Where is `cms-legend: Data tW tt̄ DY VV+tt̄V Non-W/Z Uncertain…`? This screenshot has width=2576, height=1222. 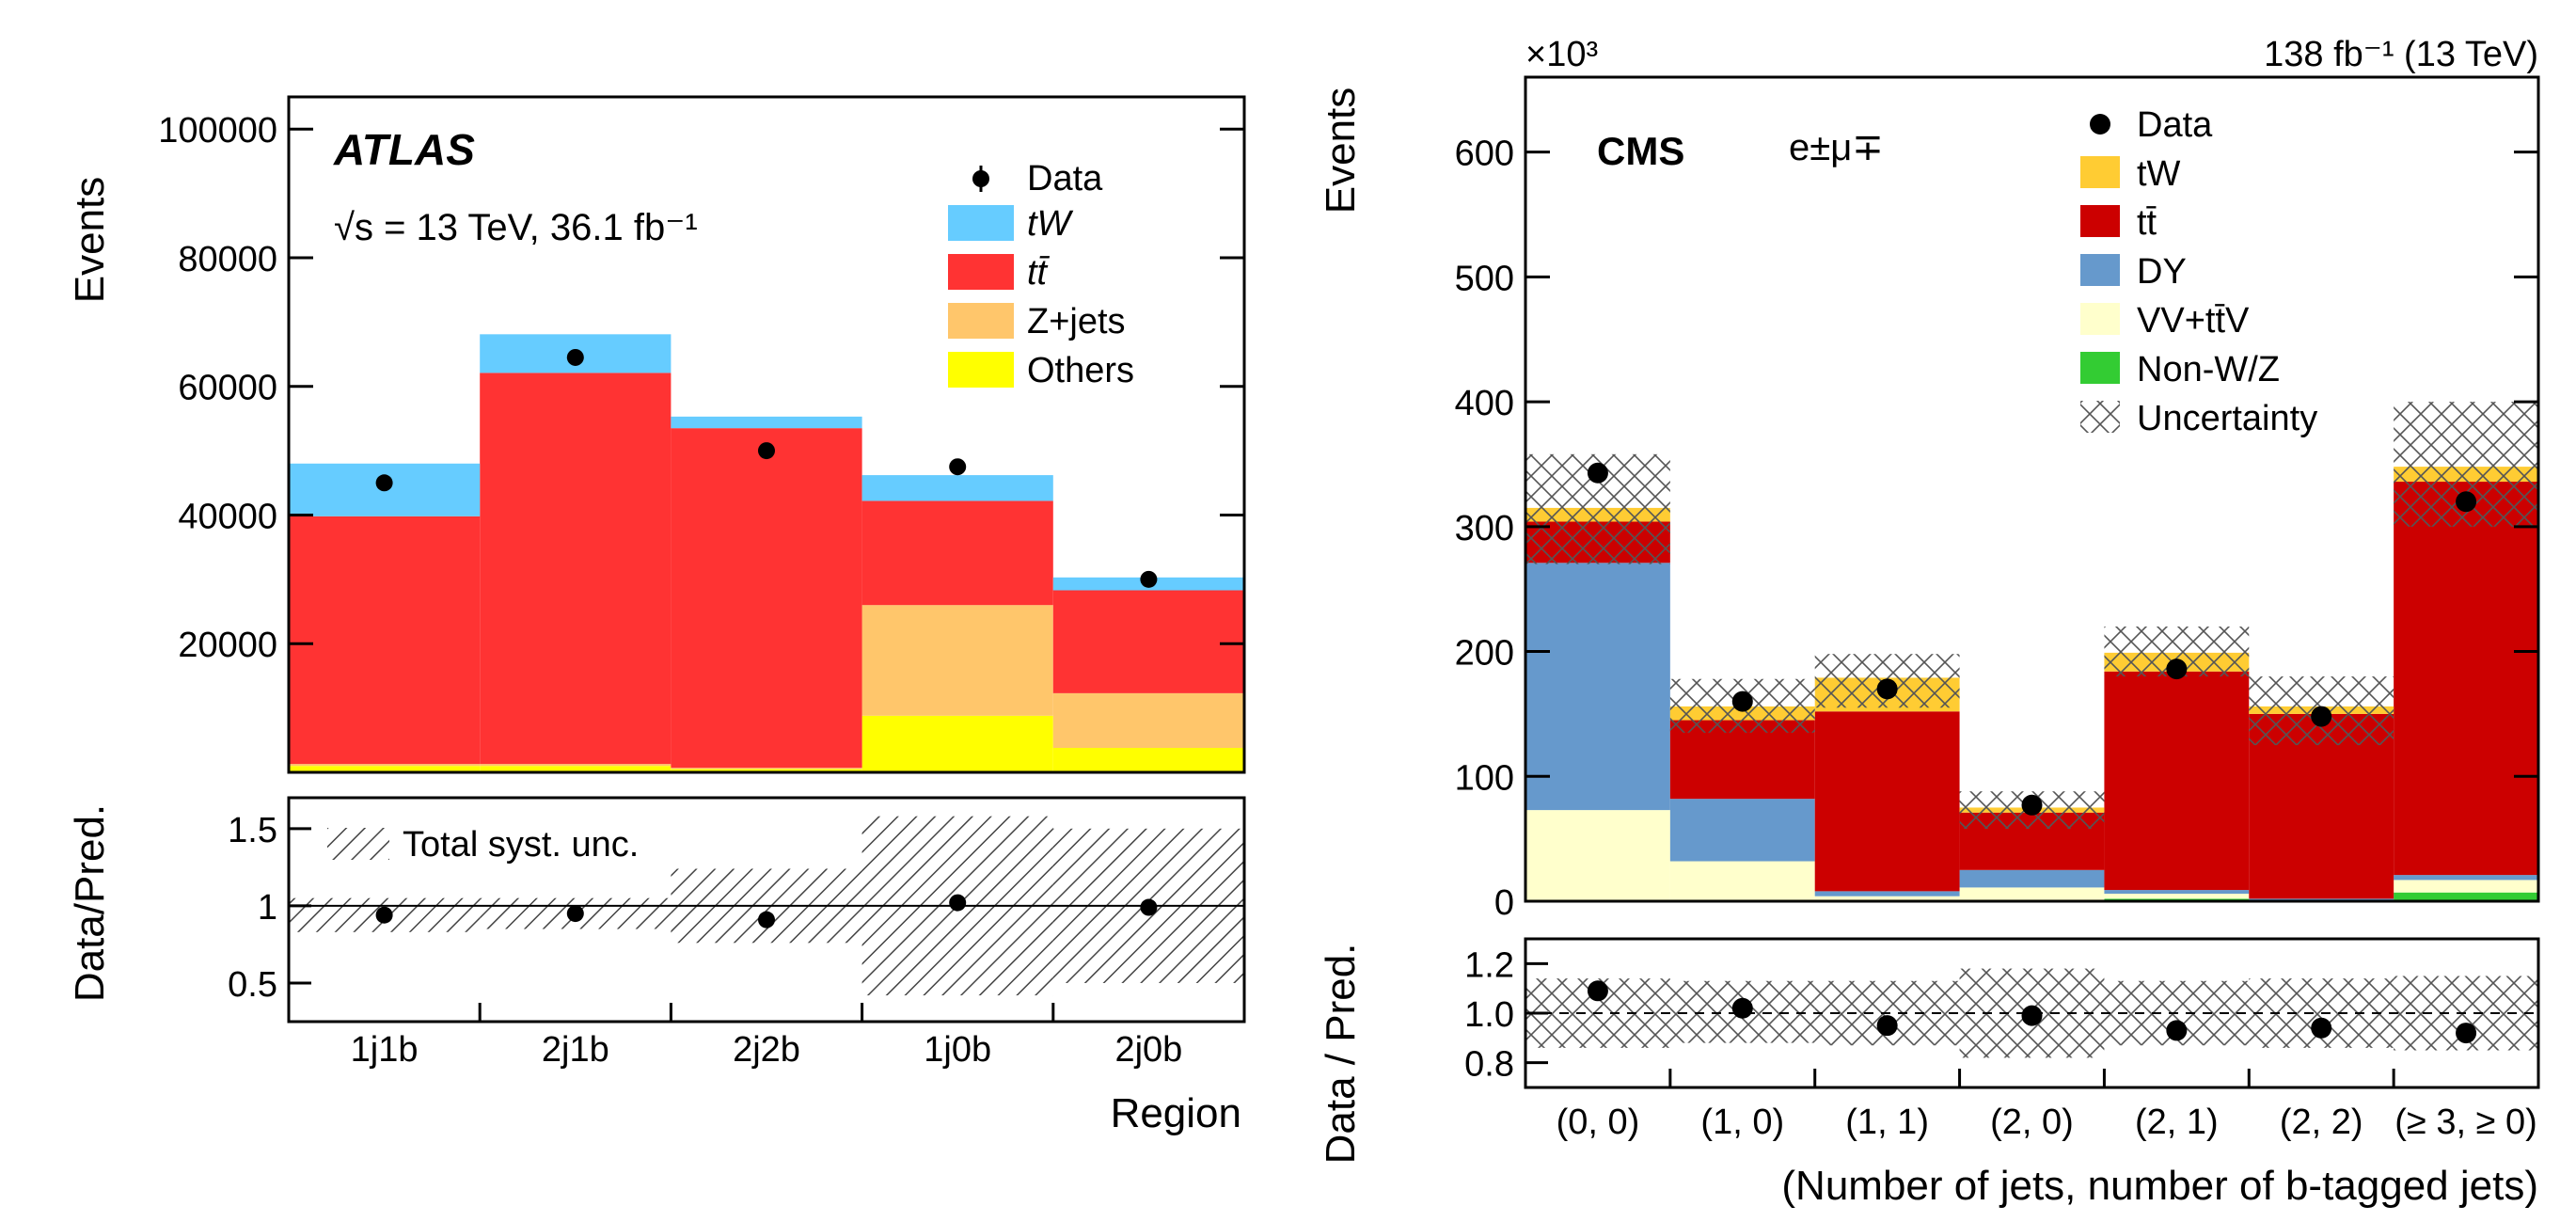 cms-legend: Data tW tt̄ DY VV+tt̄V Non-W/Z Uncertain… is located at coordinates (2198, 271).